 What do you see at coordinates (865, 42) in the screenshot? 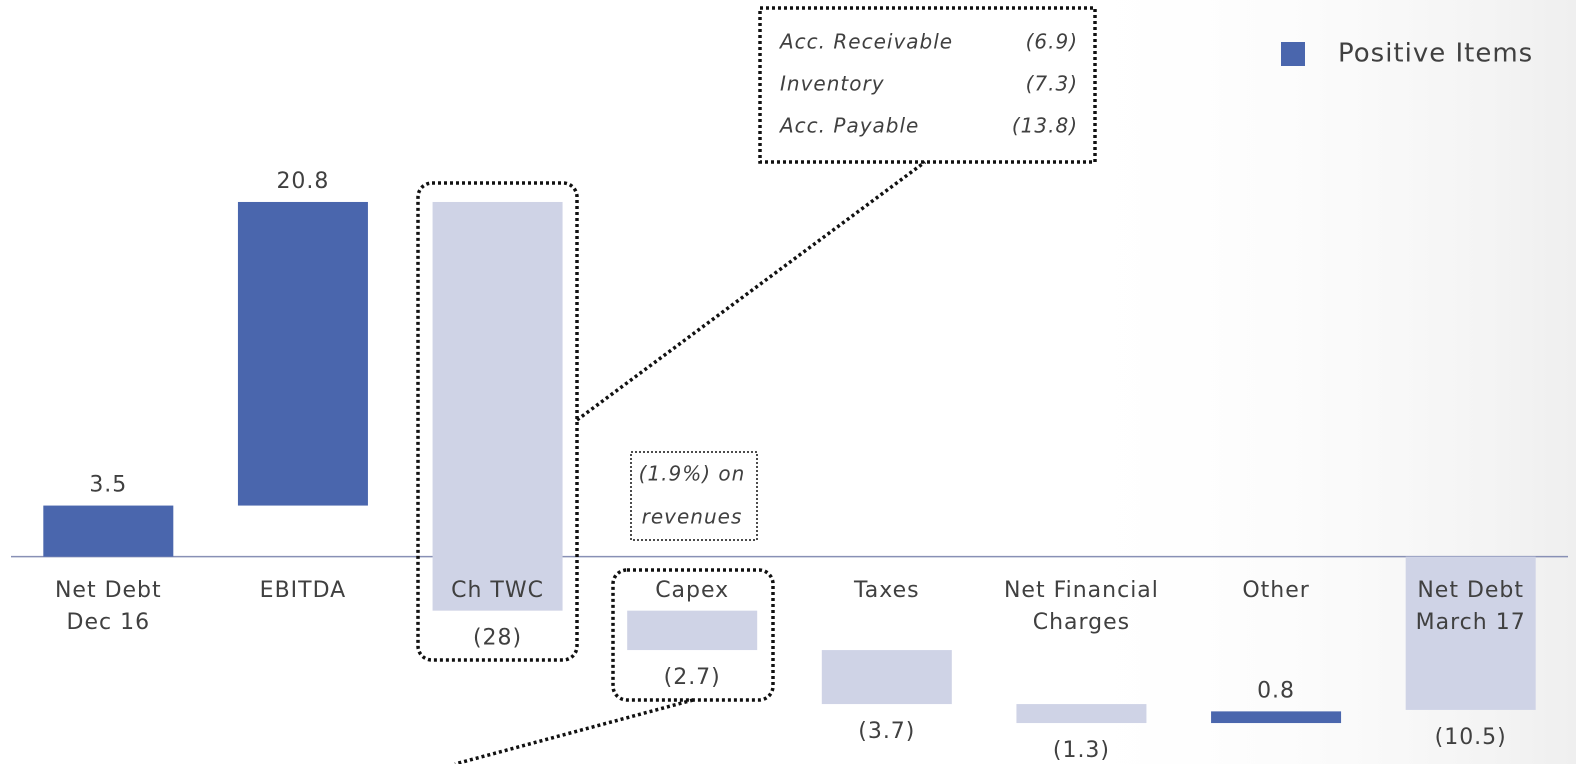
I see `breakdown-label: Acc. Receivable` at bounding box center [865, 42].